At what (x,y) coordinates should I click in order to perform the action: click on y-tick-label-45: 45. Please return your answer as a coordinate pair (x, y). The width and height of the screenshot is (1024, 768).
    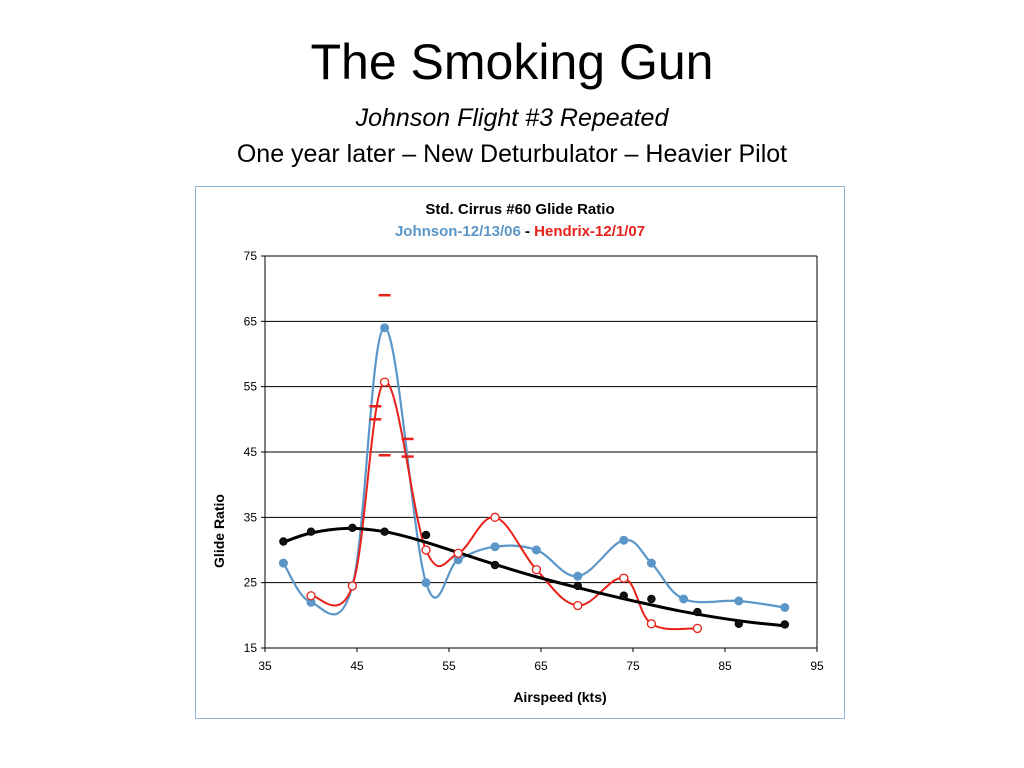
    Looking at the image, I should click on (251, 452).